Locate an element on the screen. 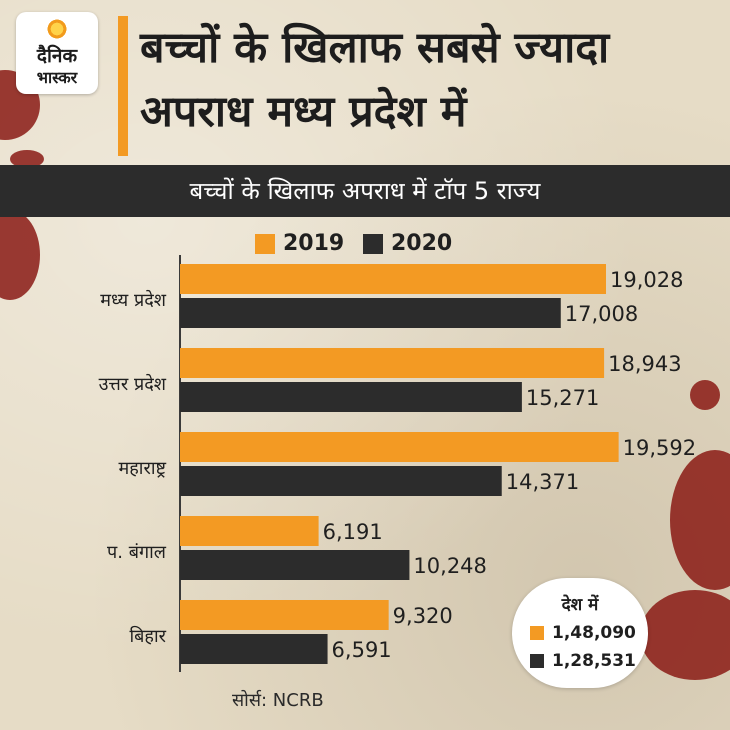 The image size is (730, 730). category-label-2: महाराष्ट्र is located at coordinates (142, 468).